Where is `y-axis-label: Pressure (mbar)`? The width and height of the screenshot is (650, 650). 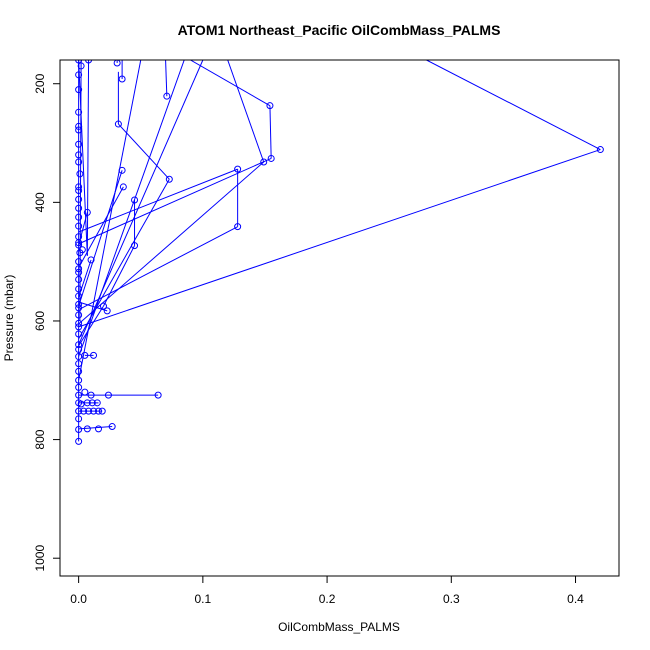
y-axis-label: Pressure (mbar) is located at coordinates (9, 318).